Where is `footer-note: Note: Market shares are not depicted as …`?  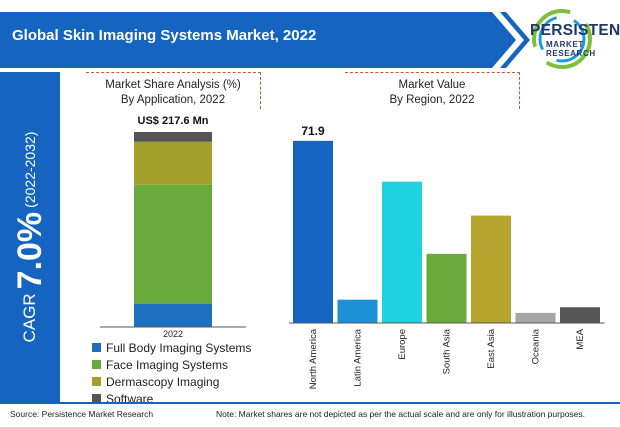 footer-note: Note: Market shares are not depicted as … is located at coordinates (401, 414).